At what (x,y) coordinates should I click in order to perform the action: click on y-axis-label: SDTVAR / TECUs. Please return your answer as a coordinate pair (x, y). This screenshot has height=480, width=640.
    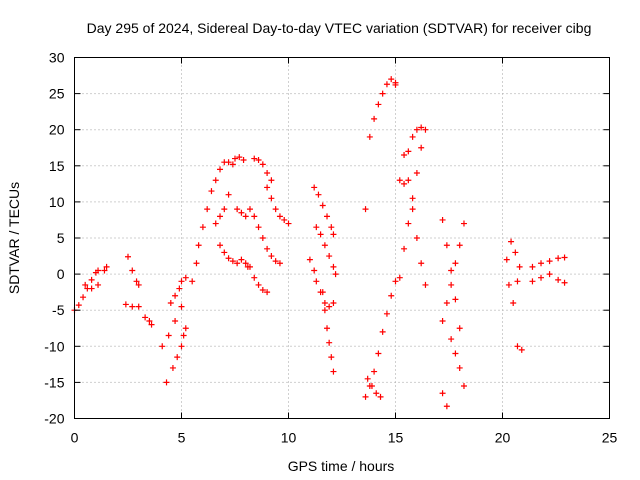
    Looking at the image, I should click on (14, 238).